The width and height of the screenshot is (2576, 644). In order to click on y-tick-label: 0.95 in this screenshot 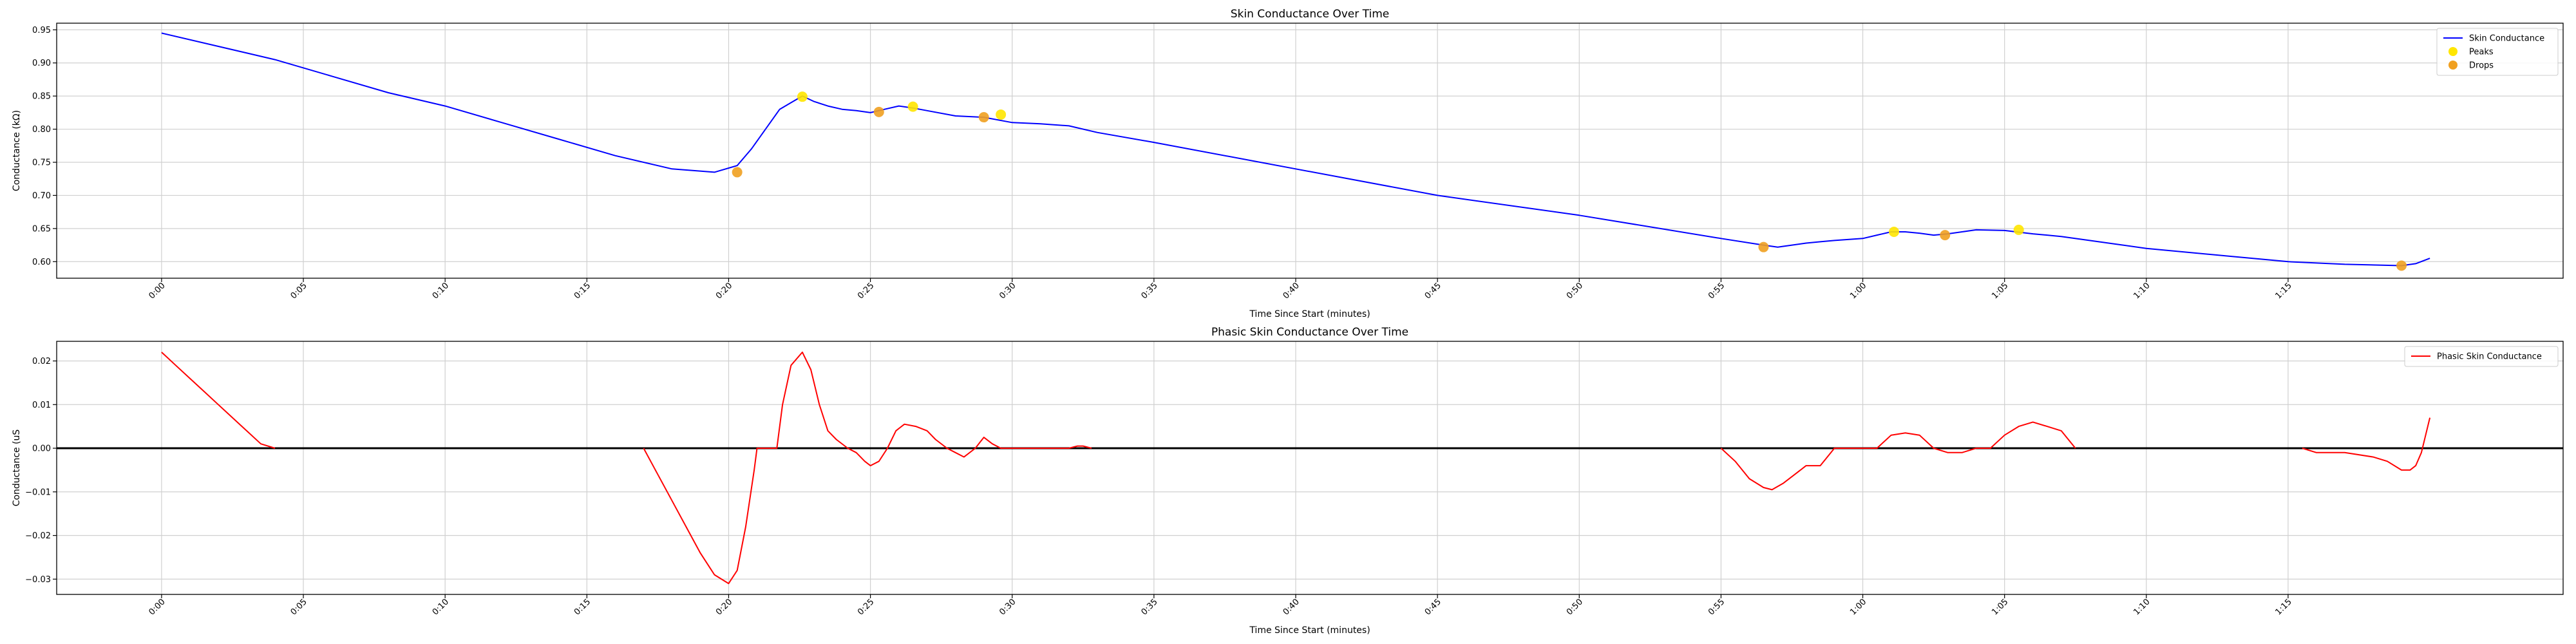, I will do `click(42, 30)`.